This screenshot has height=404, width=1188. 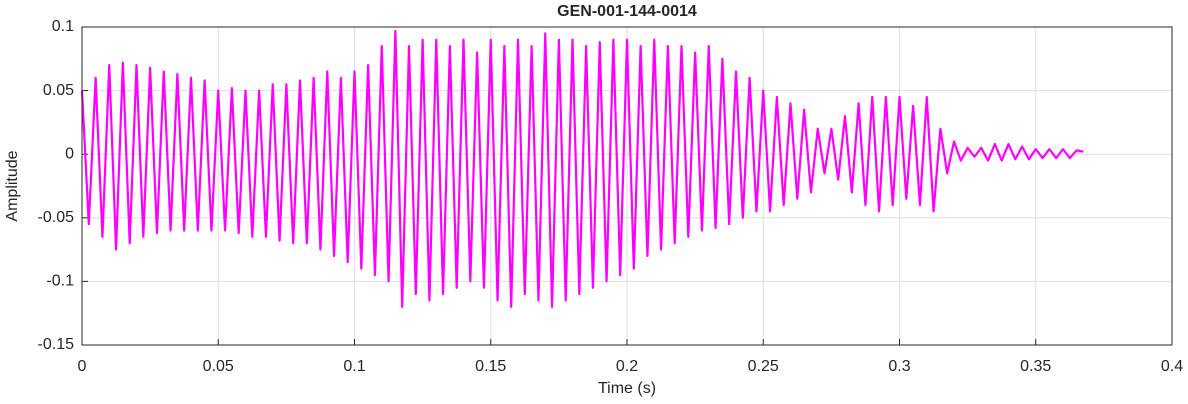 What do you see at coordinates (1035, 366) in the screenshot?
I see `x-tick-label: 0.35` at bounding box center [1035, 366].